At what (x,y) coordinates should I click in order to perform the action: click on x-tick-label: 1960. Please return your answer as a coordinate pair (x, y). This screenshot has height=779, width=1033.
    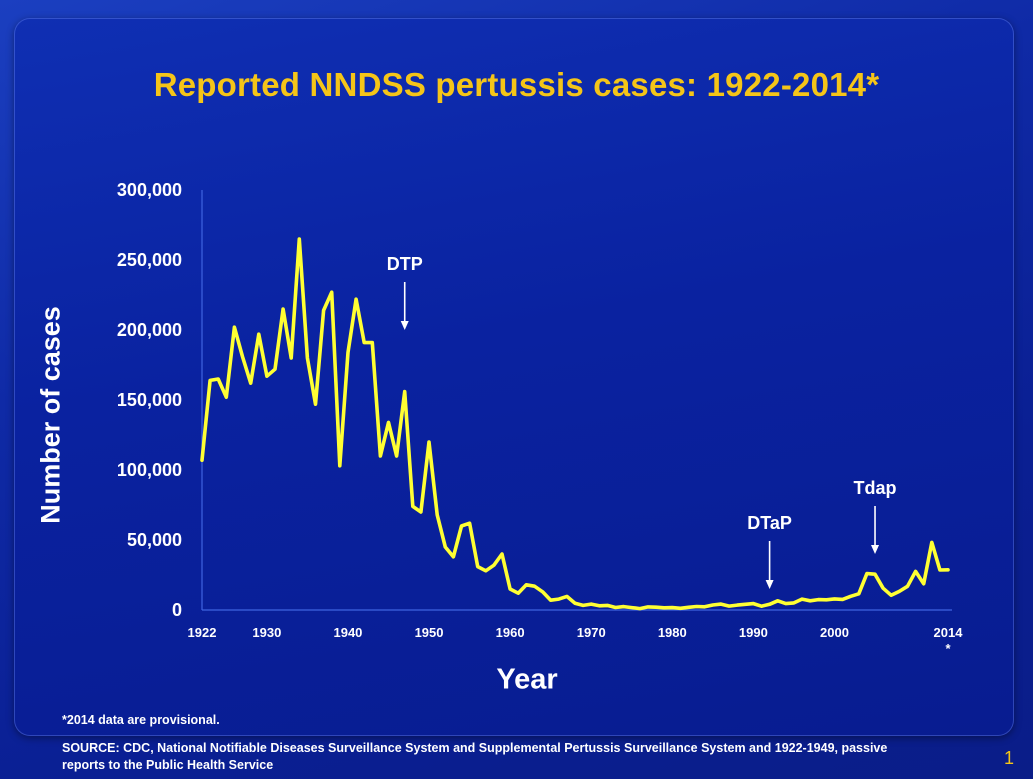
    Looking at the image, I should click on (510, 632).